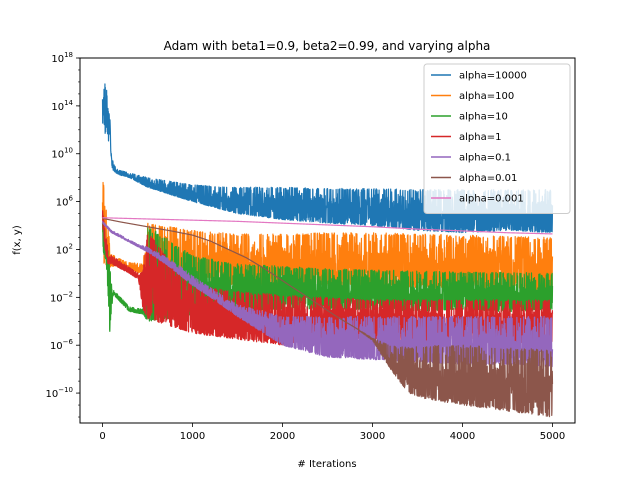  What do you see at coordinates (552, 436) in the screenshot?
I see `x-tick-label: 5000` at bounding box center [552, 436].